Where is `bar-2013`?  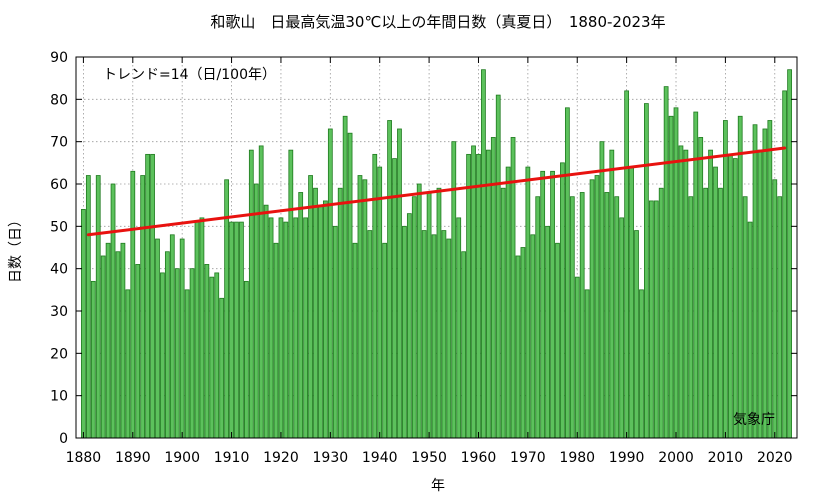
bar-2013 is located at coordinates (740, 277).